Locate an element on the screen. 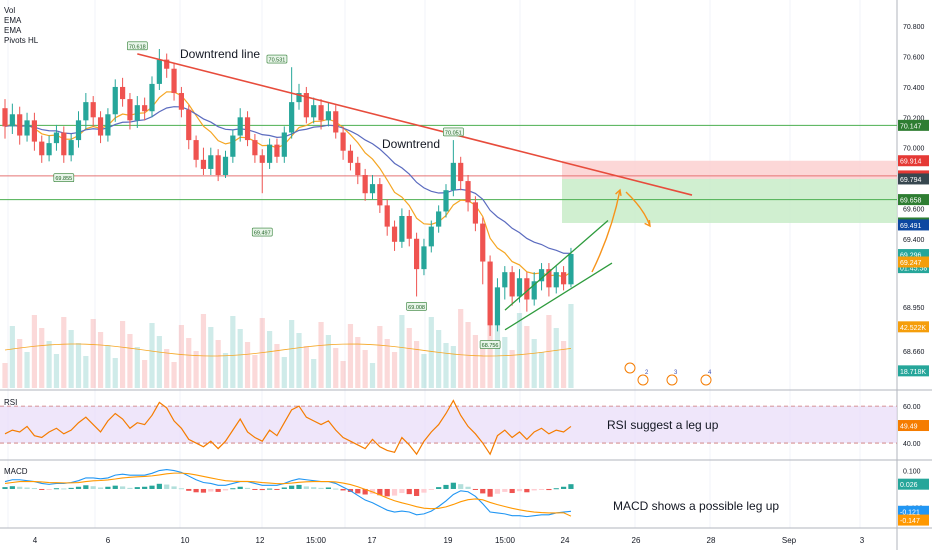 The height and width of the screenshot is (550, 932). position-zones is located at coordinates (729, 191).